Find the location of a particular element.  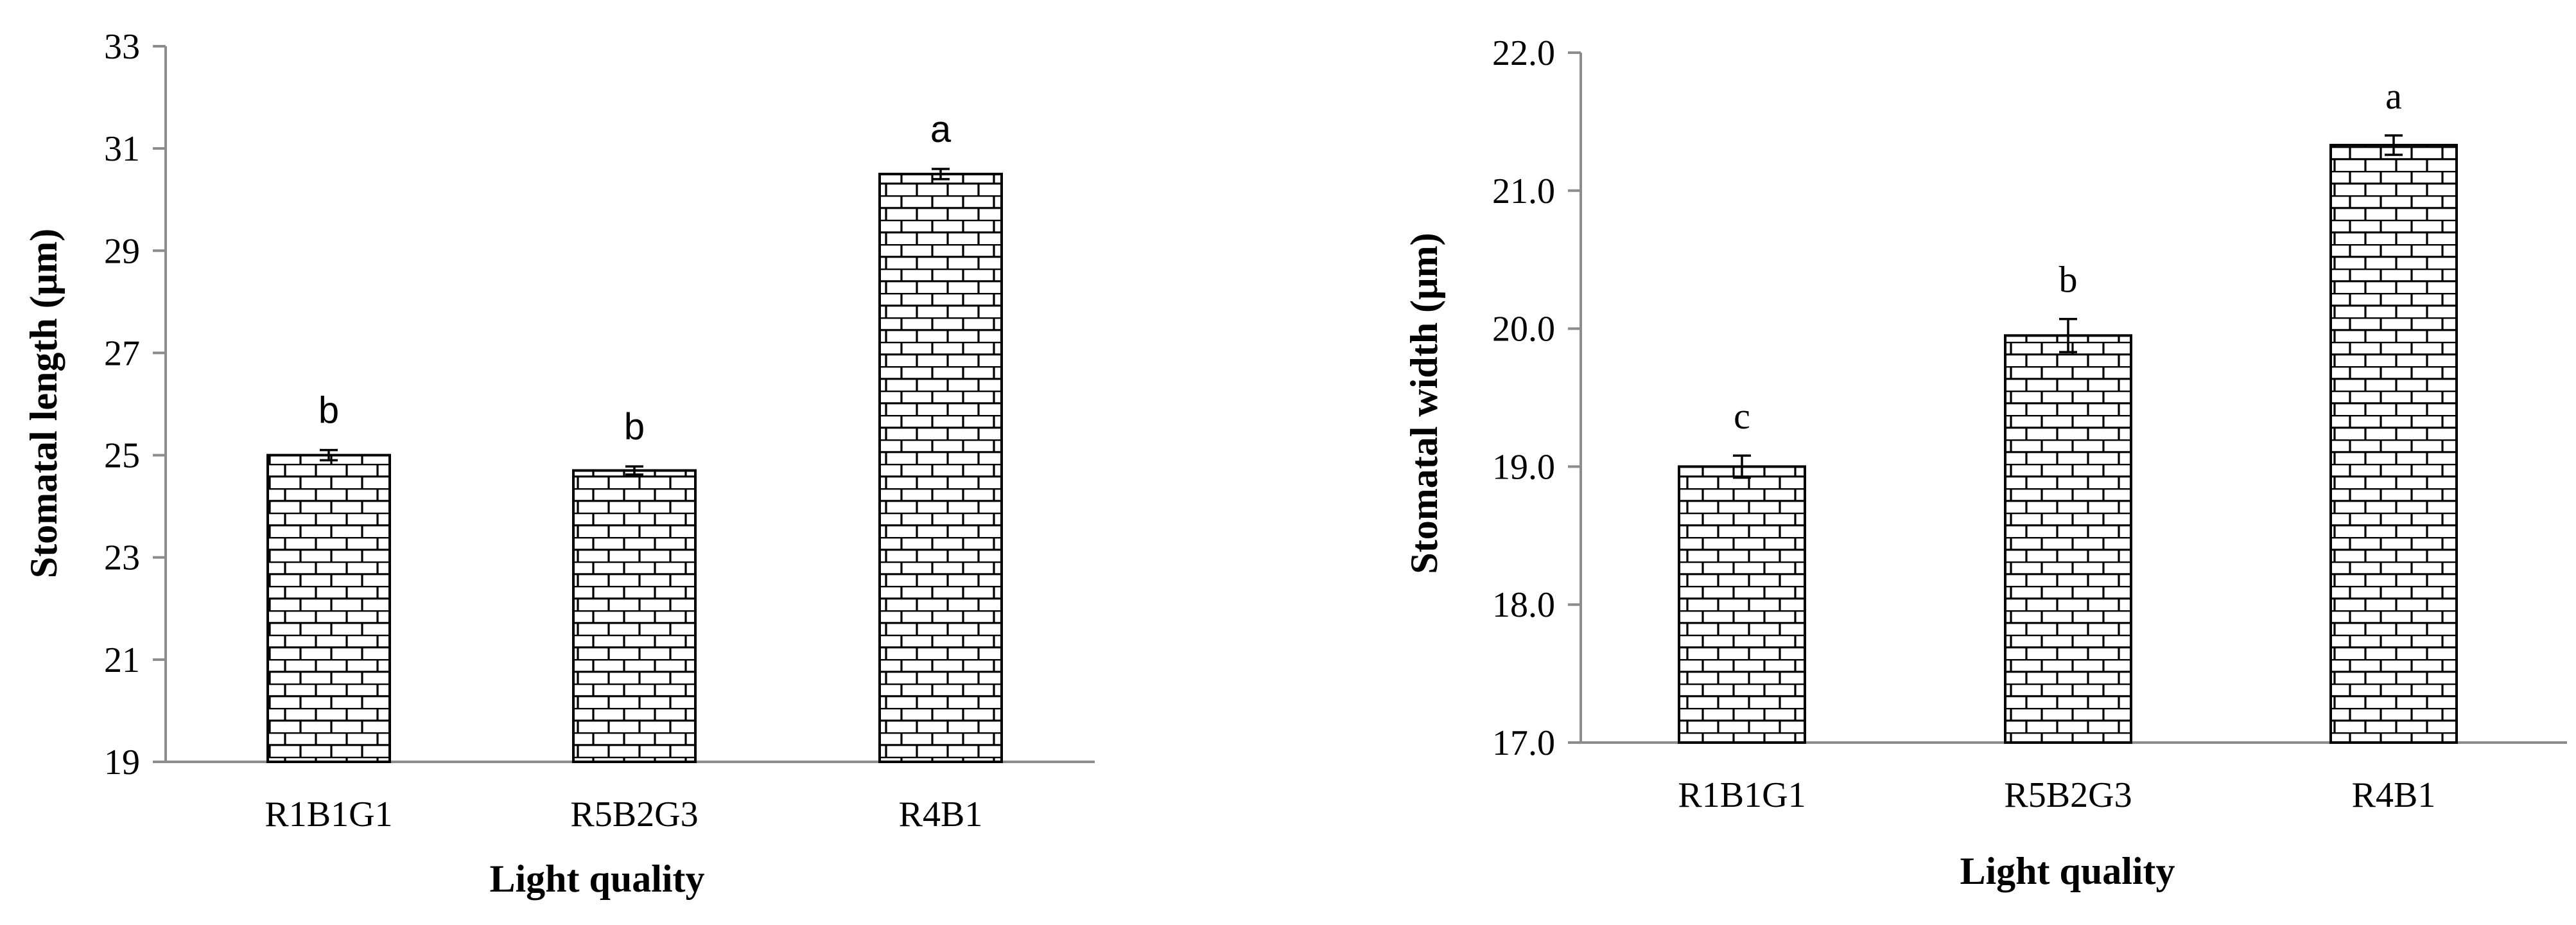

y-tick-label: 20.0 is located at coordinates (1523, 330).